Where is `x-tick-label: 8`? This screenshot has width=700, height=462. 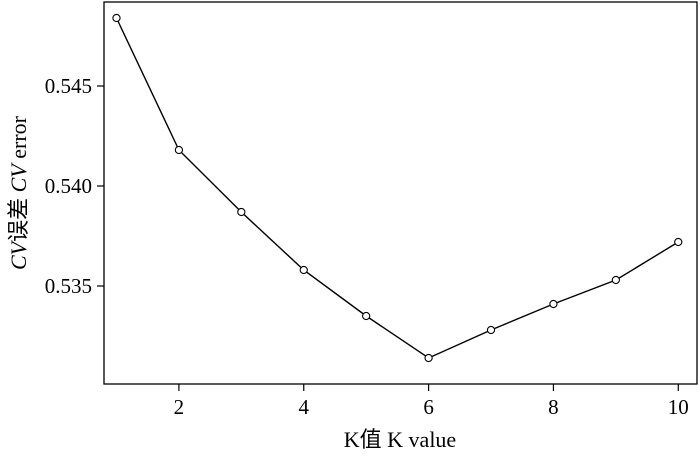 x-tick-label: 8 is located at coordinates (553, 407).